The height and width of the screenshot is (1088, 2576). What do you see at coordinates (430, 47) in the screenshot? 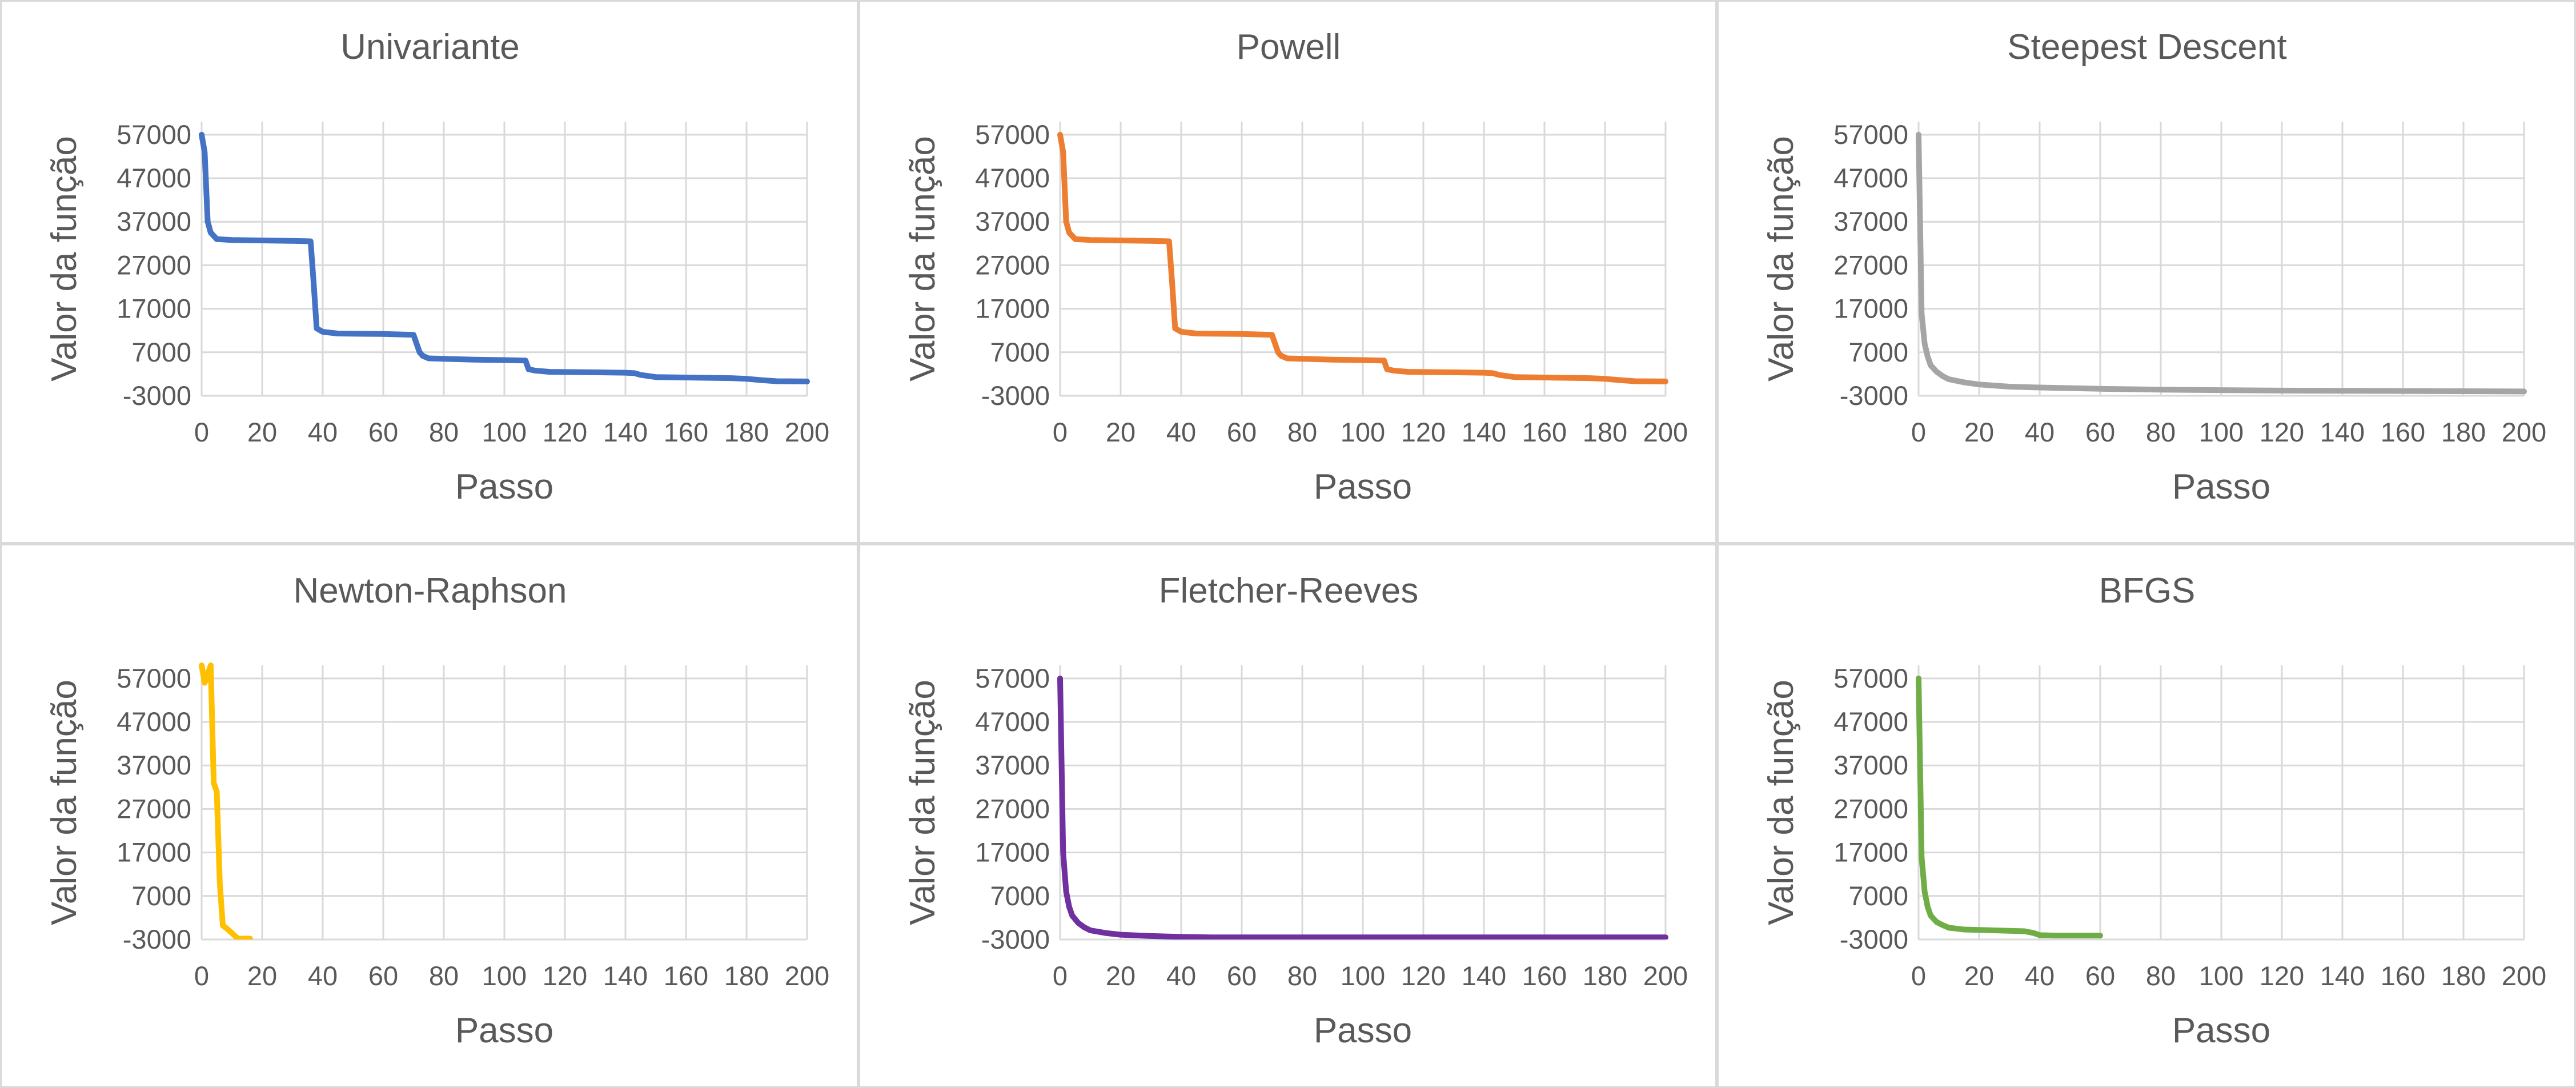
I see `chart-title: Univariante` at bounding box center [430, 47].